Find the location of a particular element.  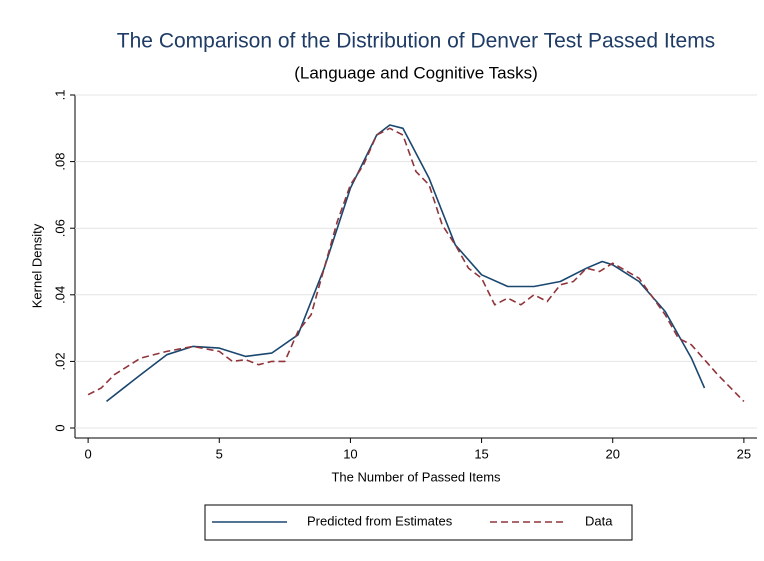

x-tick-label: 0 is located at coordinates (87, 453).